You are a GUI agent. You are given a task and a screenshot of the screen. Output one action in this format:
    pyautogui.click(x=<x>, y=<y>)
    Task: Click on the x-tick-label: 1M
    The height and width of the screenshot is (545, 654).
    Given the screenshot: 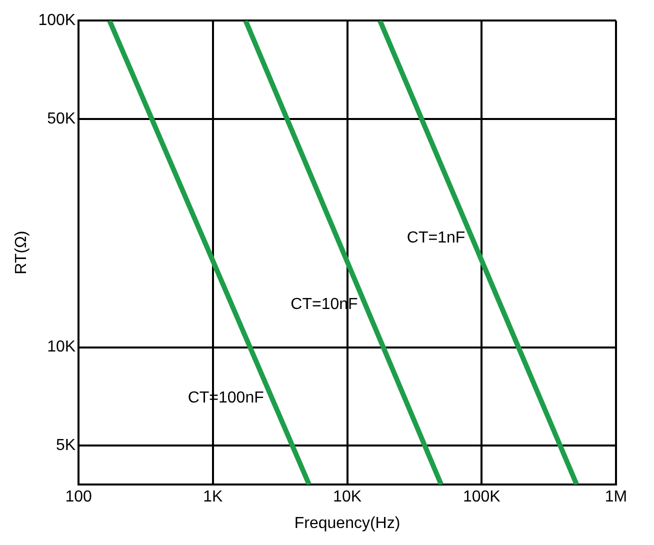 What is the action you would take?
    pyautogui.click(x=616, y=497)
    